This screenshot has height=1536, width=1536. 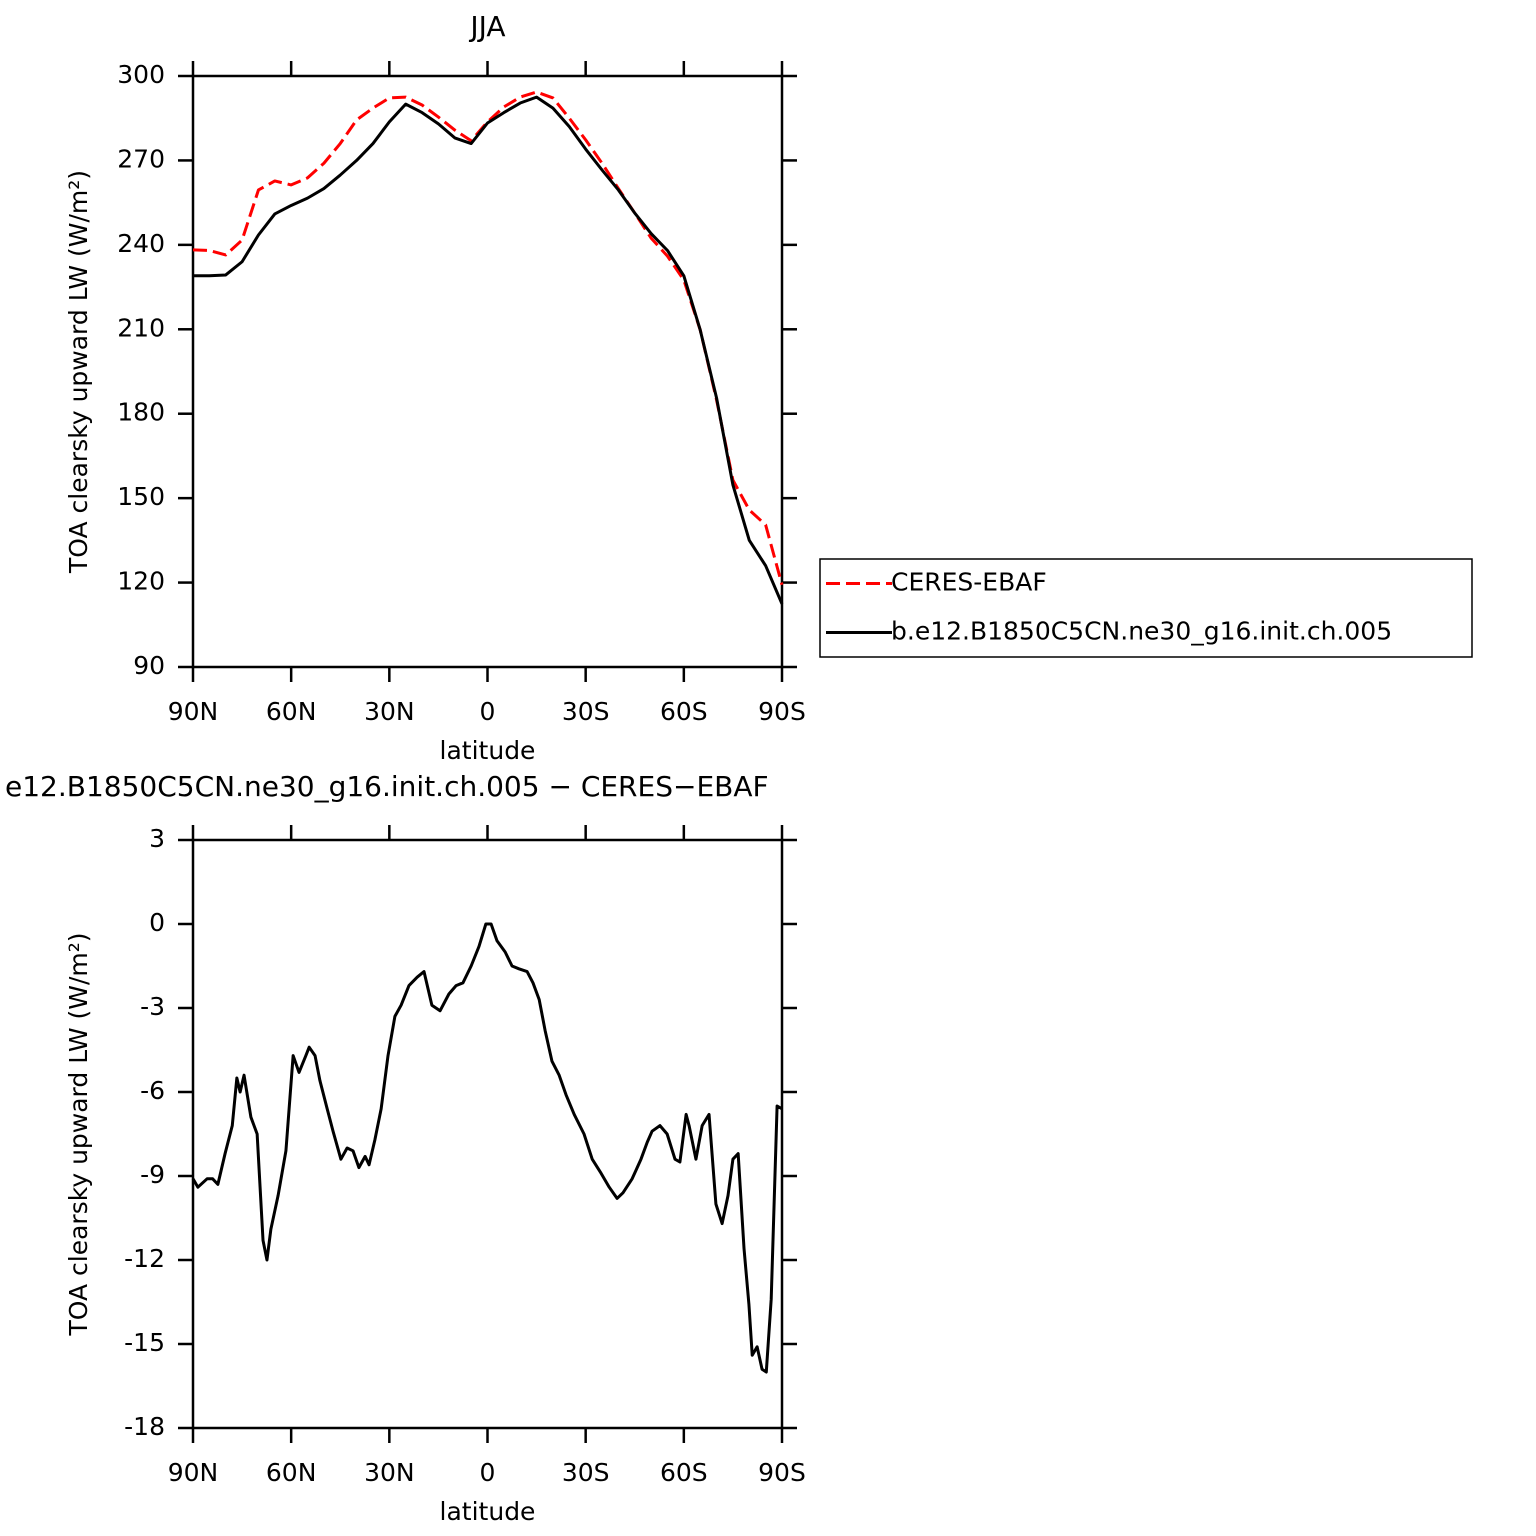 I want to click on y-tick-label: 210, so click(x=141, y=327).